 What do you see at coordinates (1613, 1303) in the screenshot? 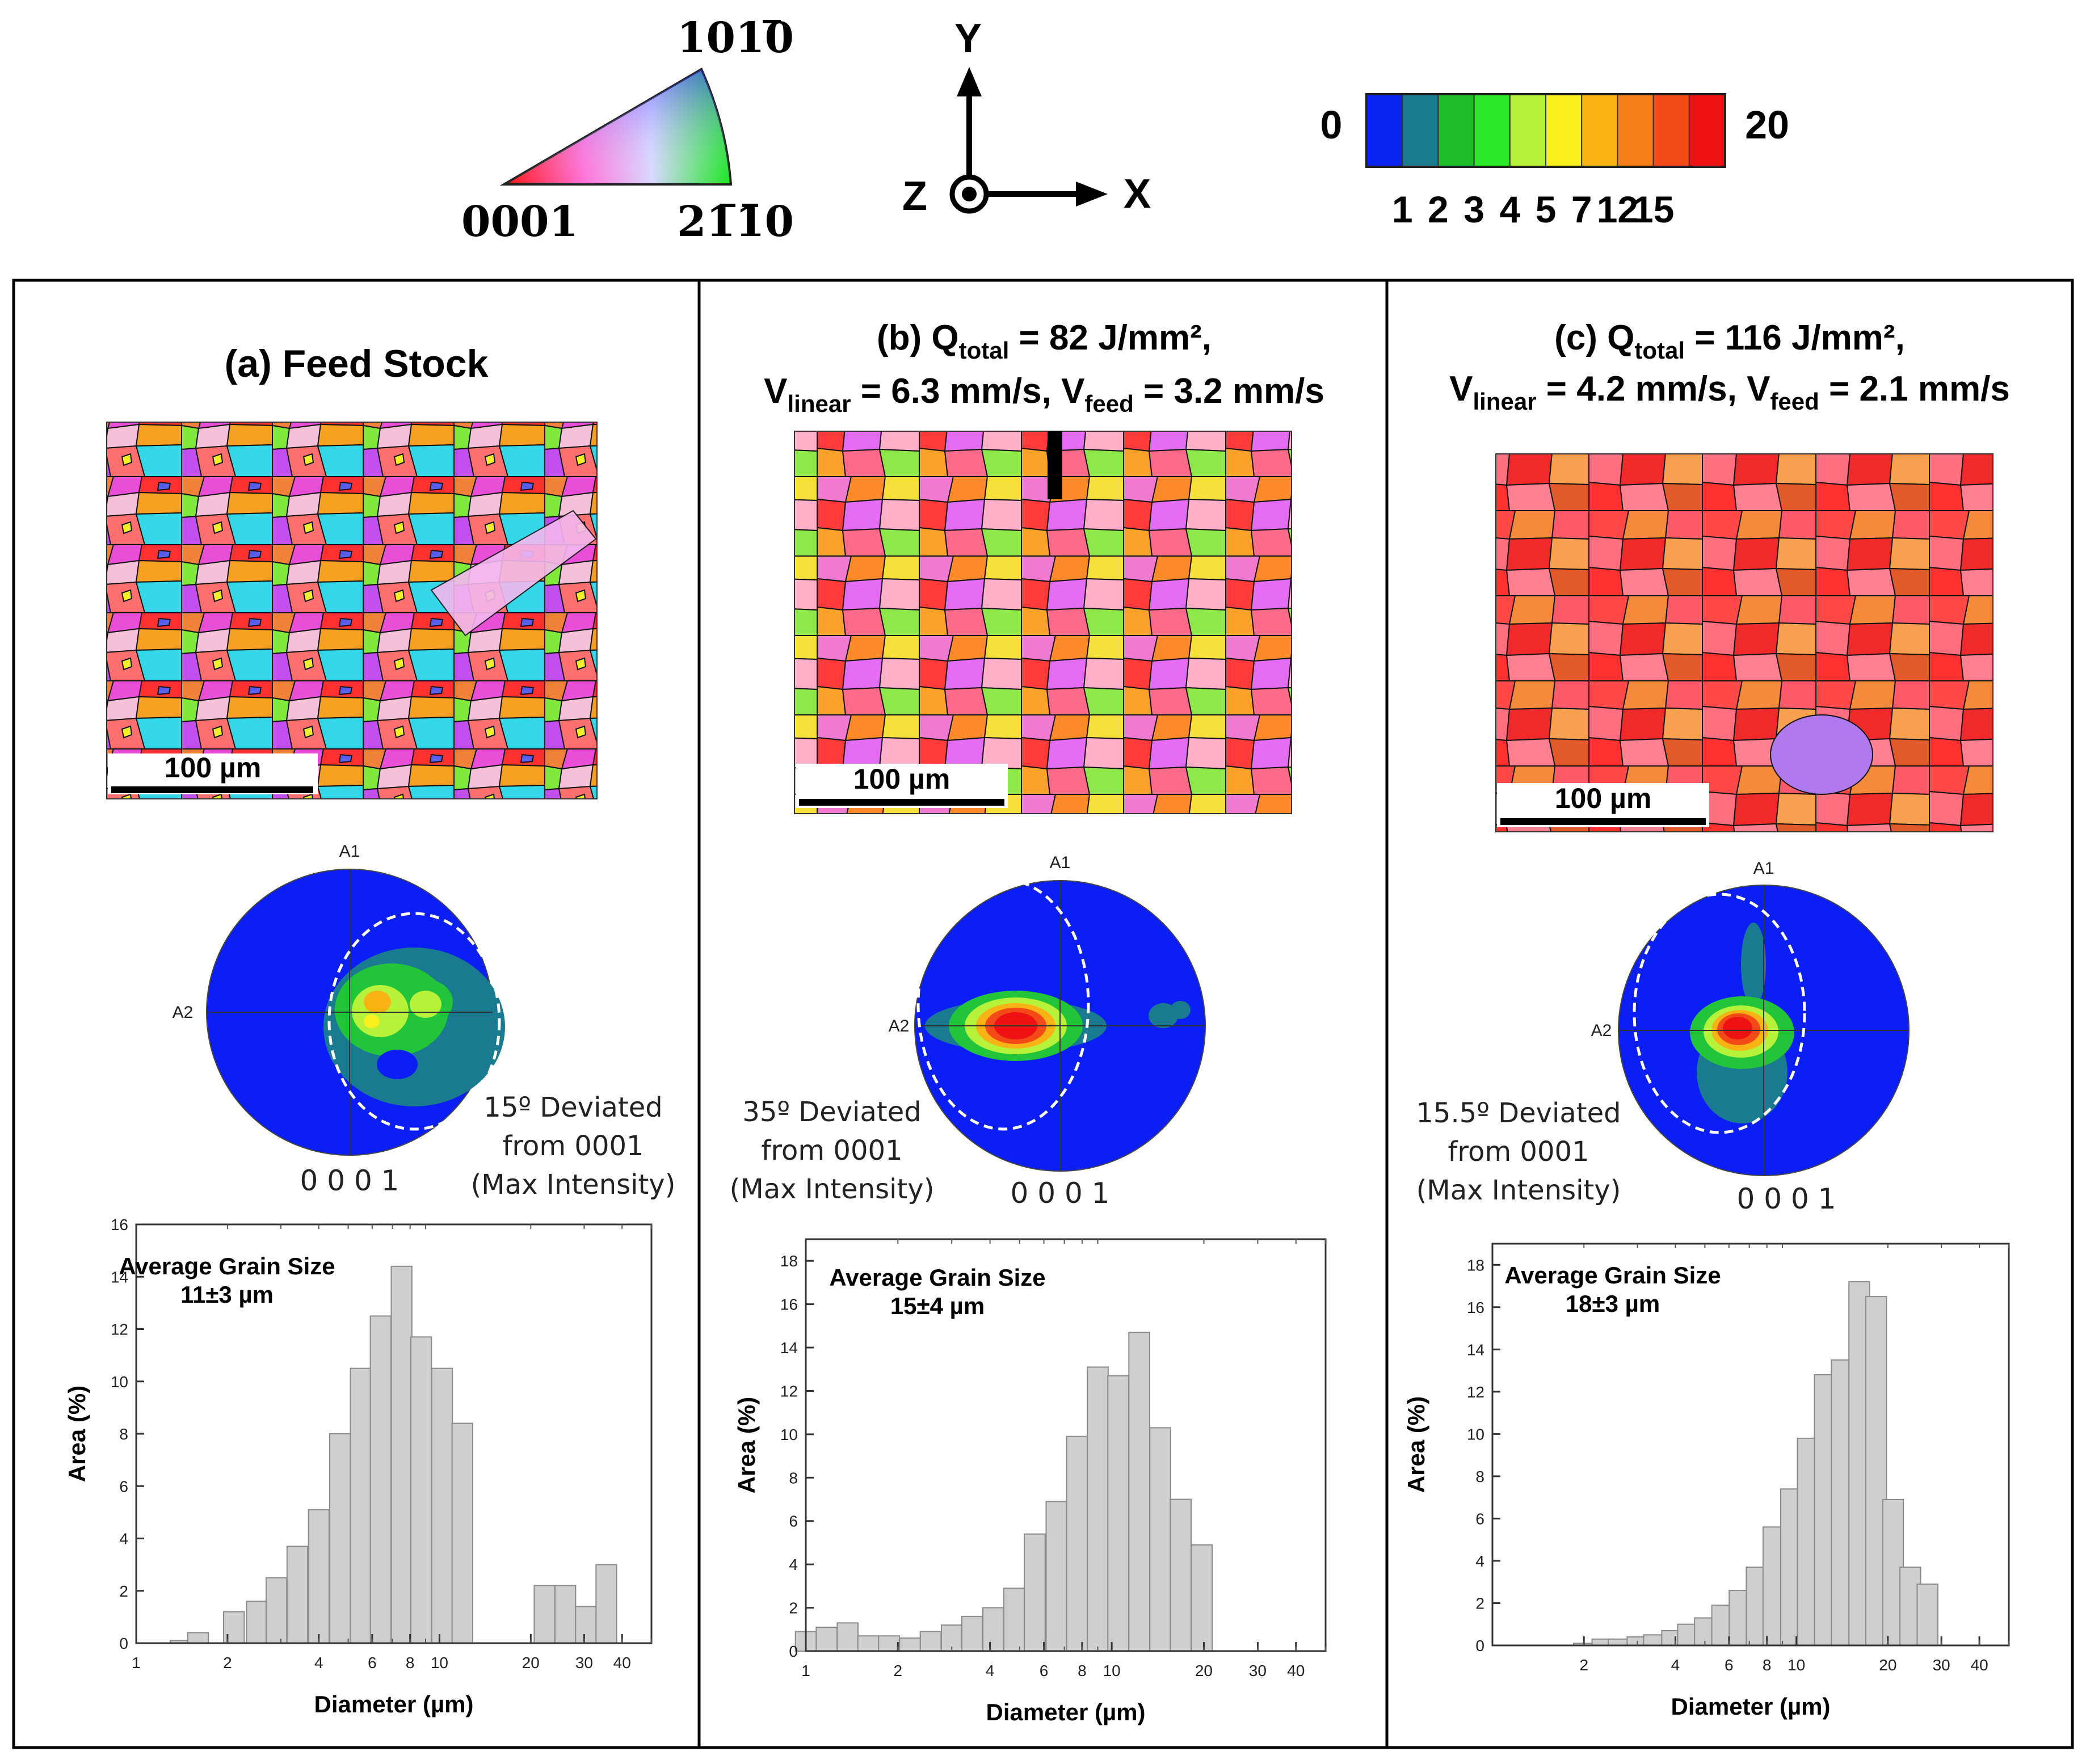
I see `panel-c-avg-value: 18±3 µm` at bounding box center [1613, 1303].